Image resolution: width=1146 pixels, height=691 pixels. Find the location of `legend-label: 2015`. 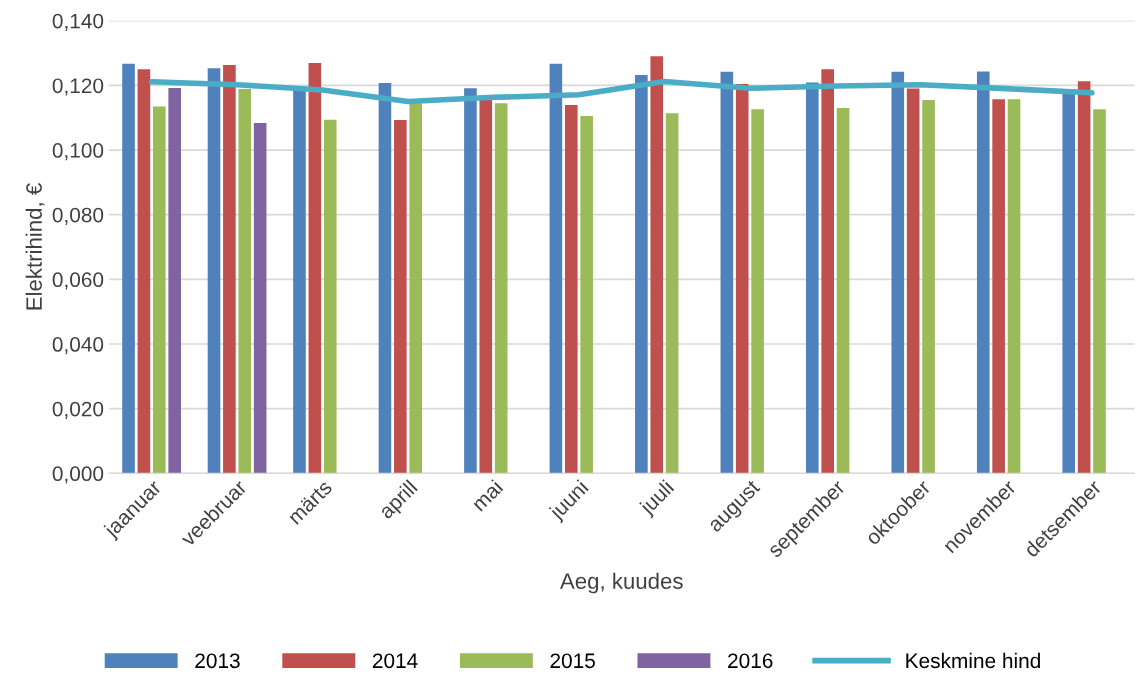

legend-label: 2015 is located at coordinates (572, 661).